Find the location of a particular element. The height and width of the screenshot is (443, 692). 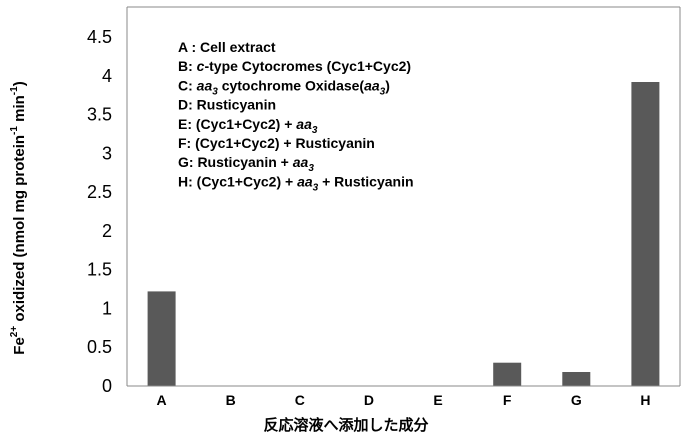

x-tick-label-F: F is located at coordinates (507, 400).